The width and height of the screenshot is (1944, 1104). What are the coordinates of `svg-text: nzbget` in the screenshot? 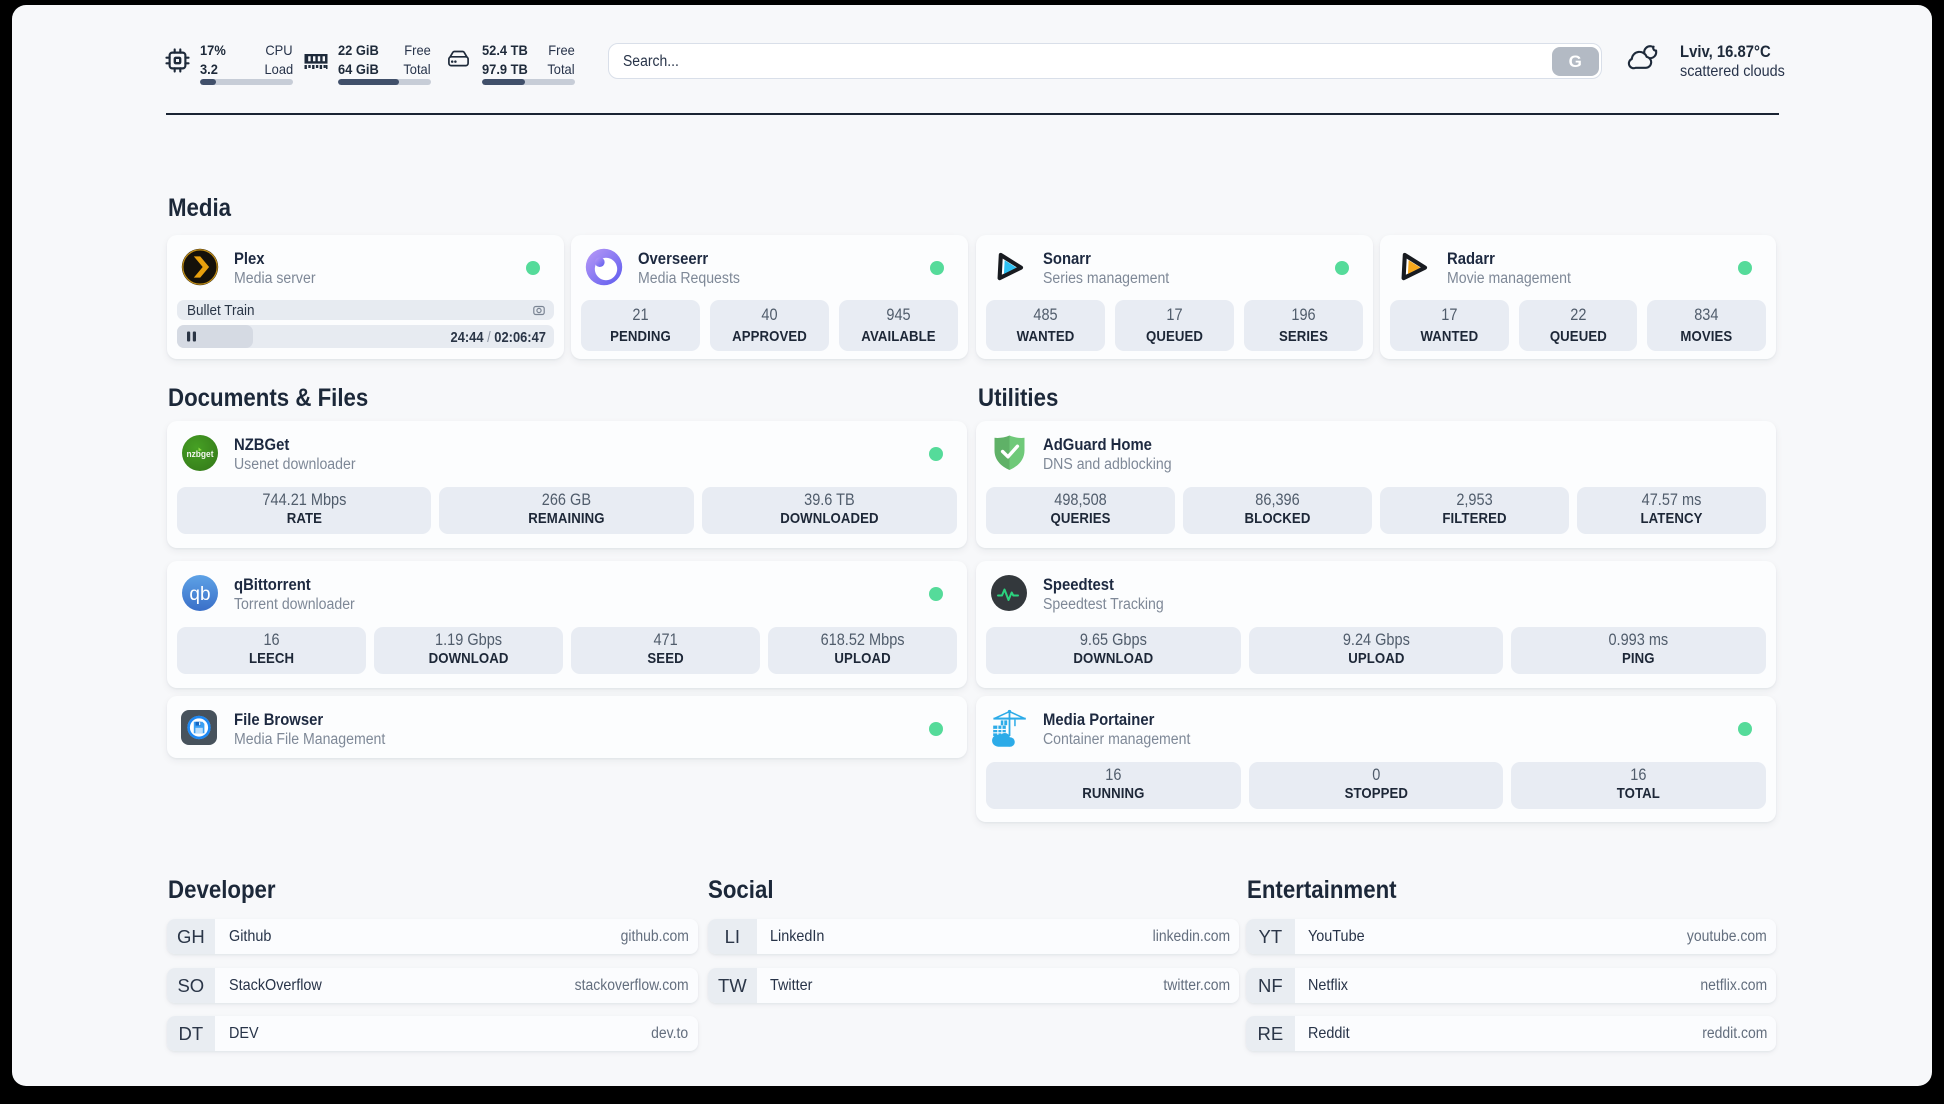 It's located at (200, 454).